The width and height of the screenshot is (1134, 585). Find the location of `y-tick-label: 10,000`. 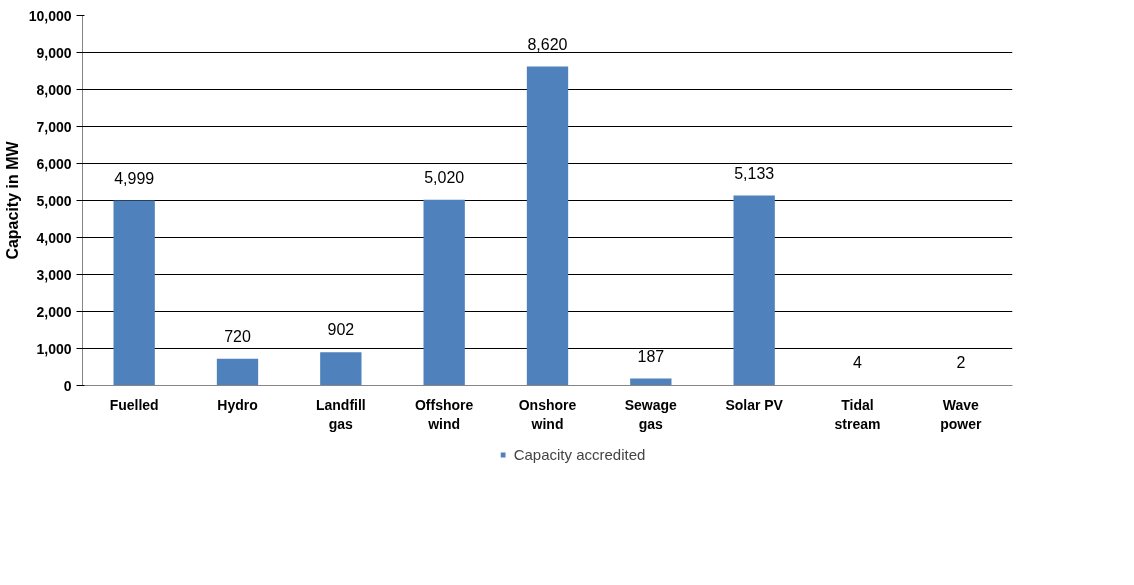

y-tick-label: 10,000 is located at coordinates (50, 15).